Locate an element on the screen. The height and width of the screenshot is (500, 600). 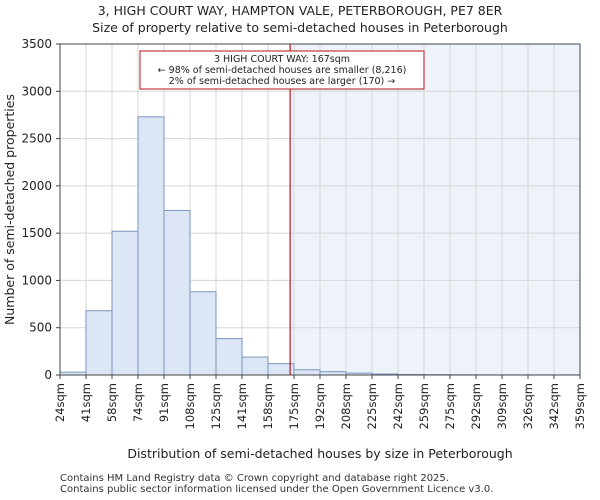
x-tick-label: 74sqm is located at coordinates (138, 402).